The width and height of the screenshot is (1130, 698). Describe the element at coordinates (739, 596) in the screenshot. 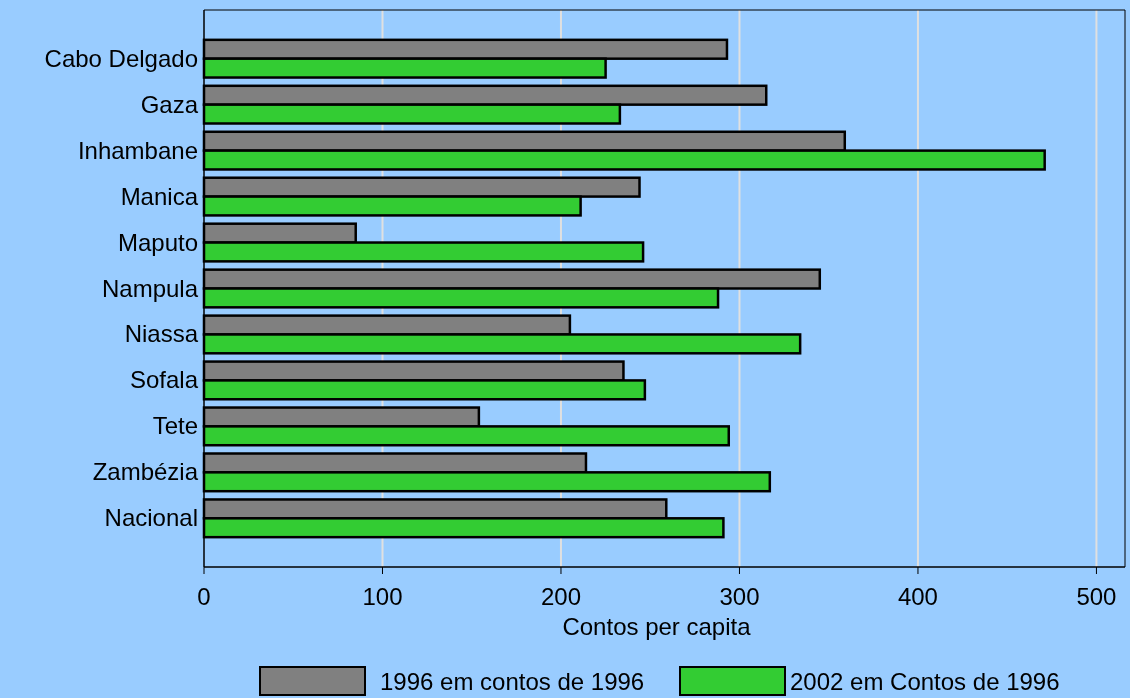

I see `x-tick-label: 300` at that location.